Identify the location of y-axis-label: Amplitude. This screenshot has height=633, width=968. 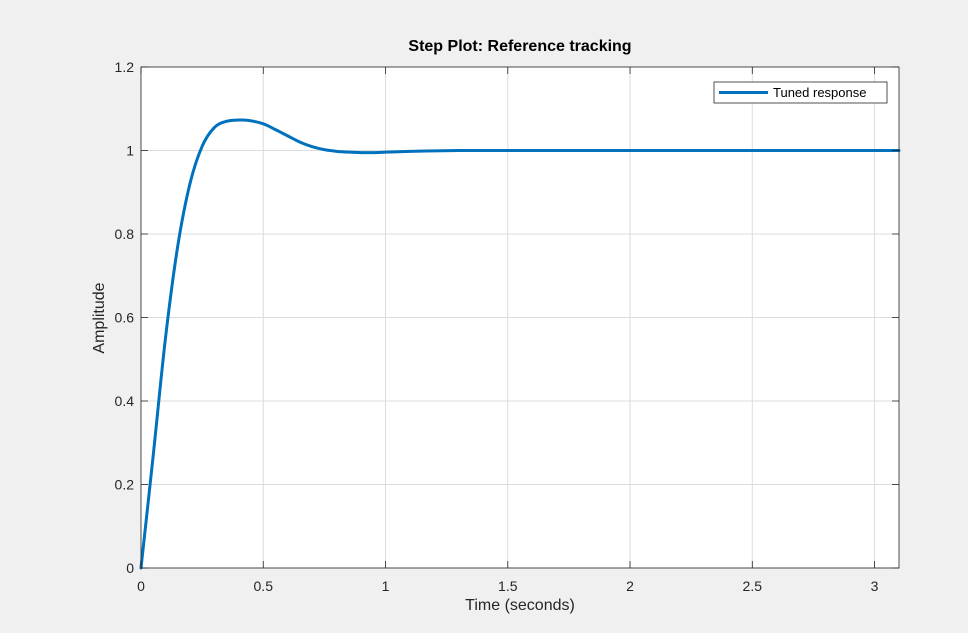
(99, 317).